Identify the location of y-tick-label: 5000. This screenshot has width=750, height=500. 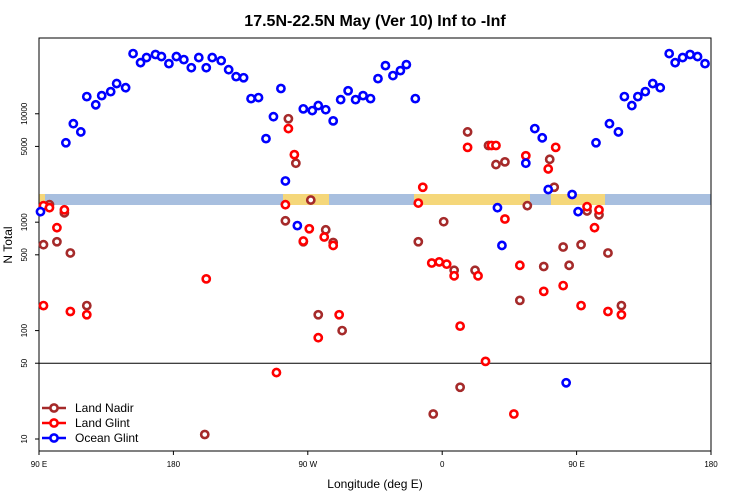
(24, 146).